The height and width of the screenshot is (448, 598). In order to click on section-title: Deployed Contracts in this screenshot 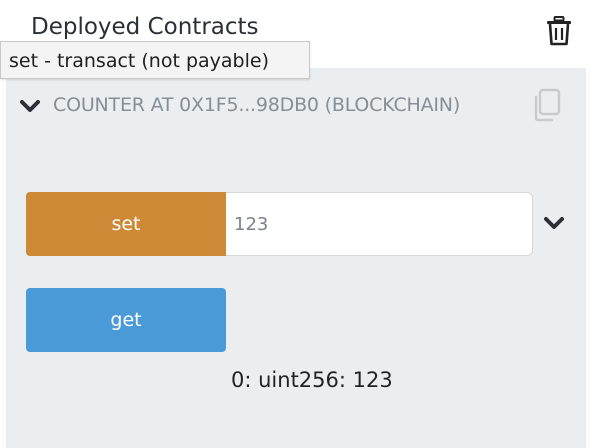, I will do `click(145, 27)`.